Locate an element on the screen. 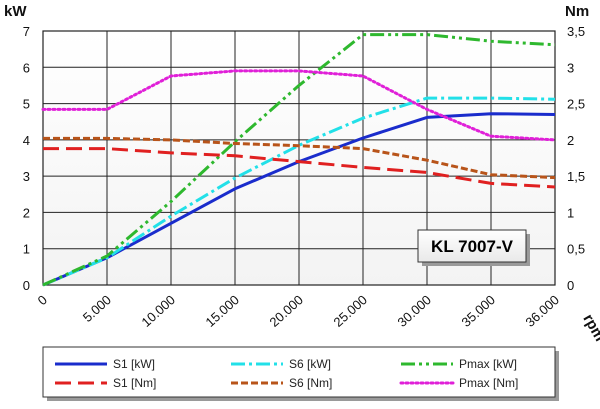 The image size is (600, 409). annotation-box is located at coordinates (472, 246).